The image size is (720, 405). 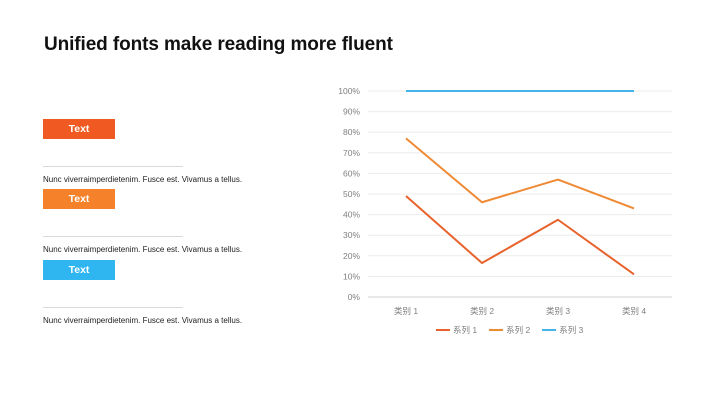 What do you see at coordinates (351, 256) in the screenshot?
I see `y-tick-label: 20%` at bounding box center [351, 256].